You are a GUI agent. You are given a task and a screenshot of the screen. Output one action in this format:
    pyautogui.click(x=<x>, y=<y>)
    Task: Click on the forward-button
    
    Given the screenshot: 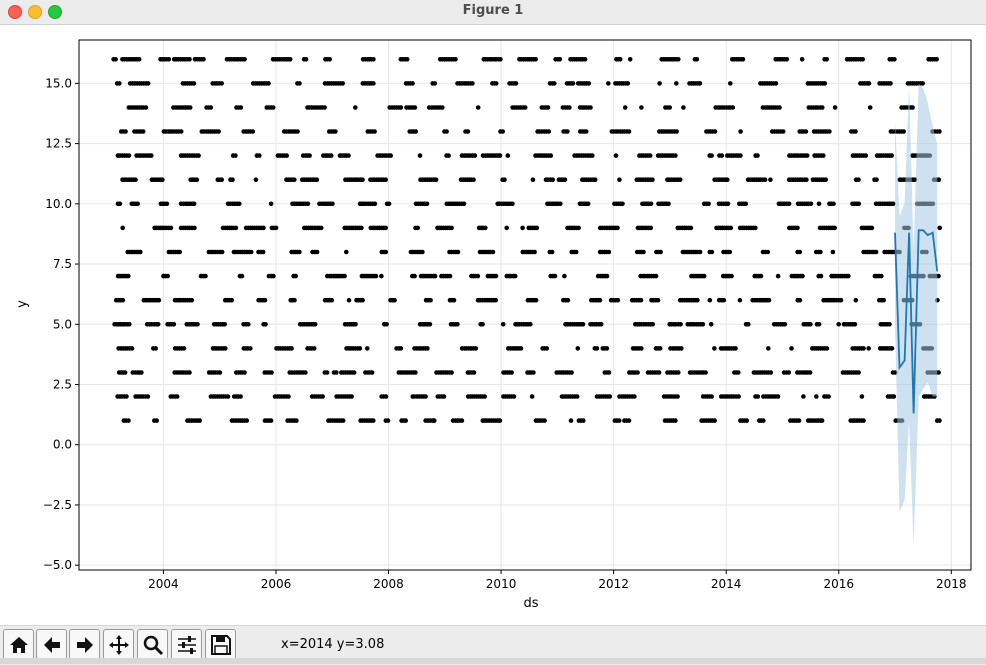 What is the action you would take?
    pyautogui.click(x=84, y=644)
    